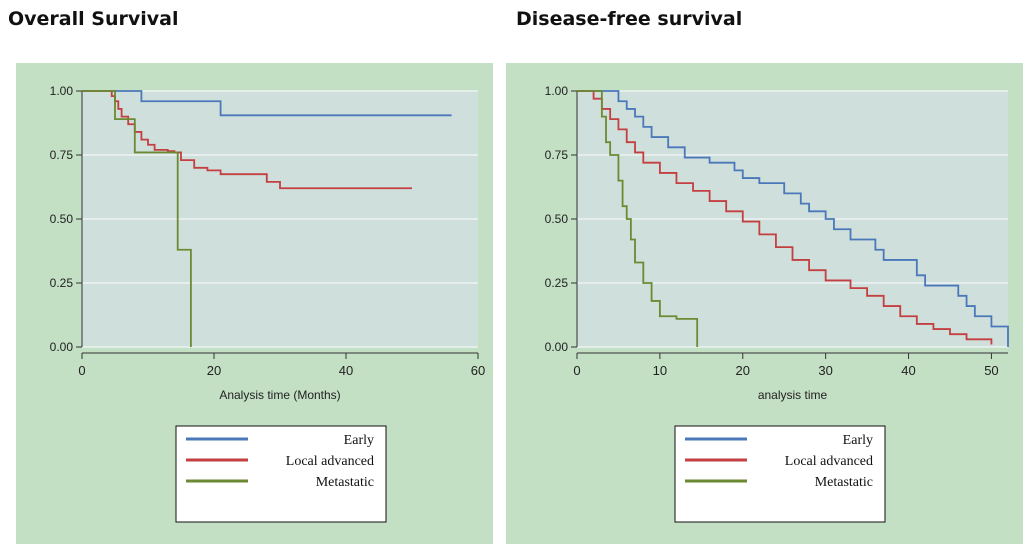 The height and width of the screenshot is (544, 1029). What do you see at coordinates (660, 370) in the screenshot?
I see `x-tick-label: 10` at bounding box center [660, 370].